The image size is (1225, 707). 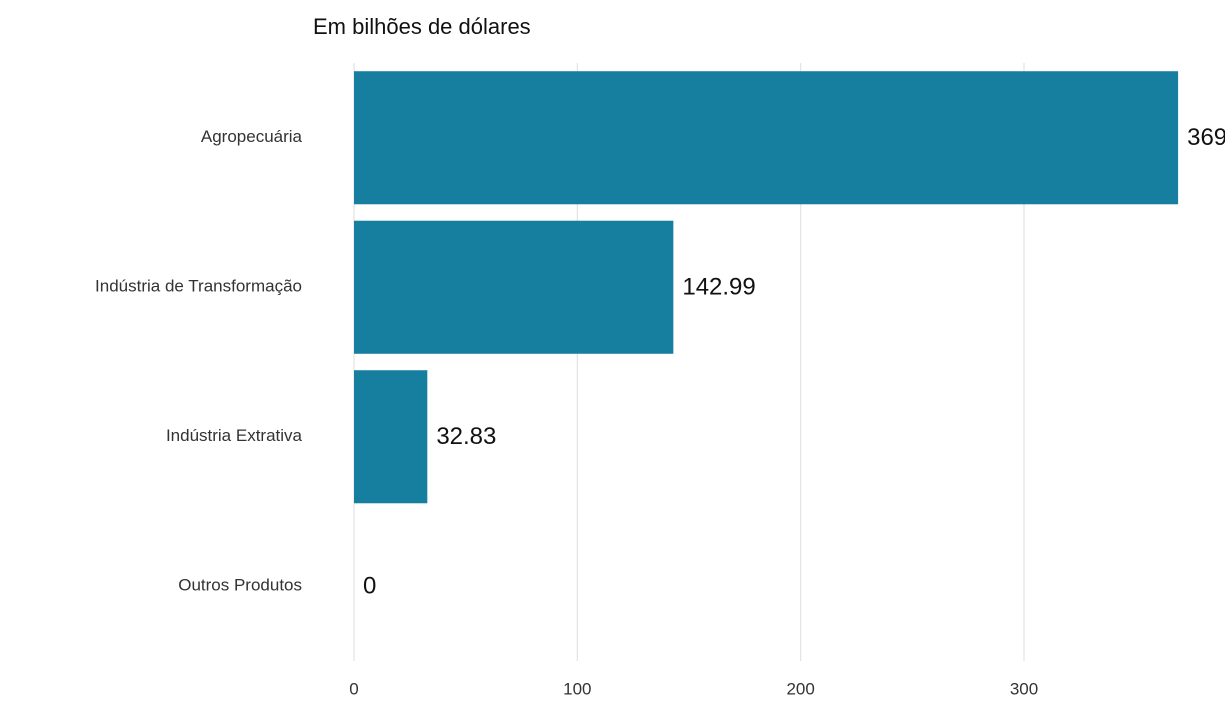 What do you see at coordinates (577, 688) in the screenshot?
I see `x-tick-label: 100` at bounding box center [577, 688].